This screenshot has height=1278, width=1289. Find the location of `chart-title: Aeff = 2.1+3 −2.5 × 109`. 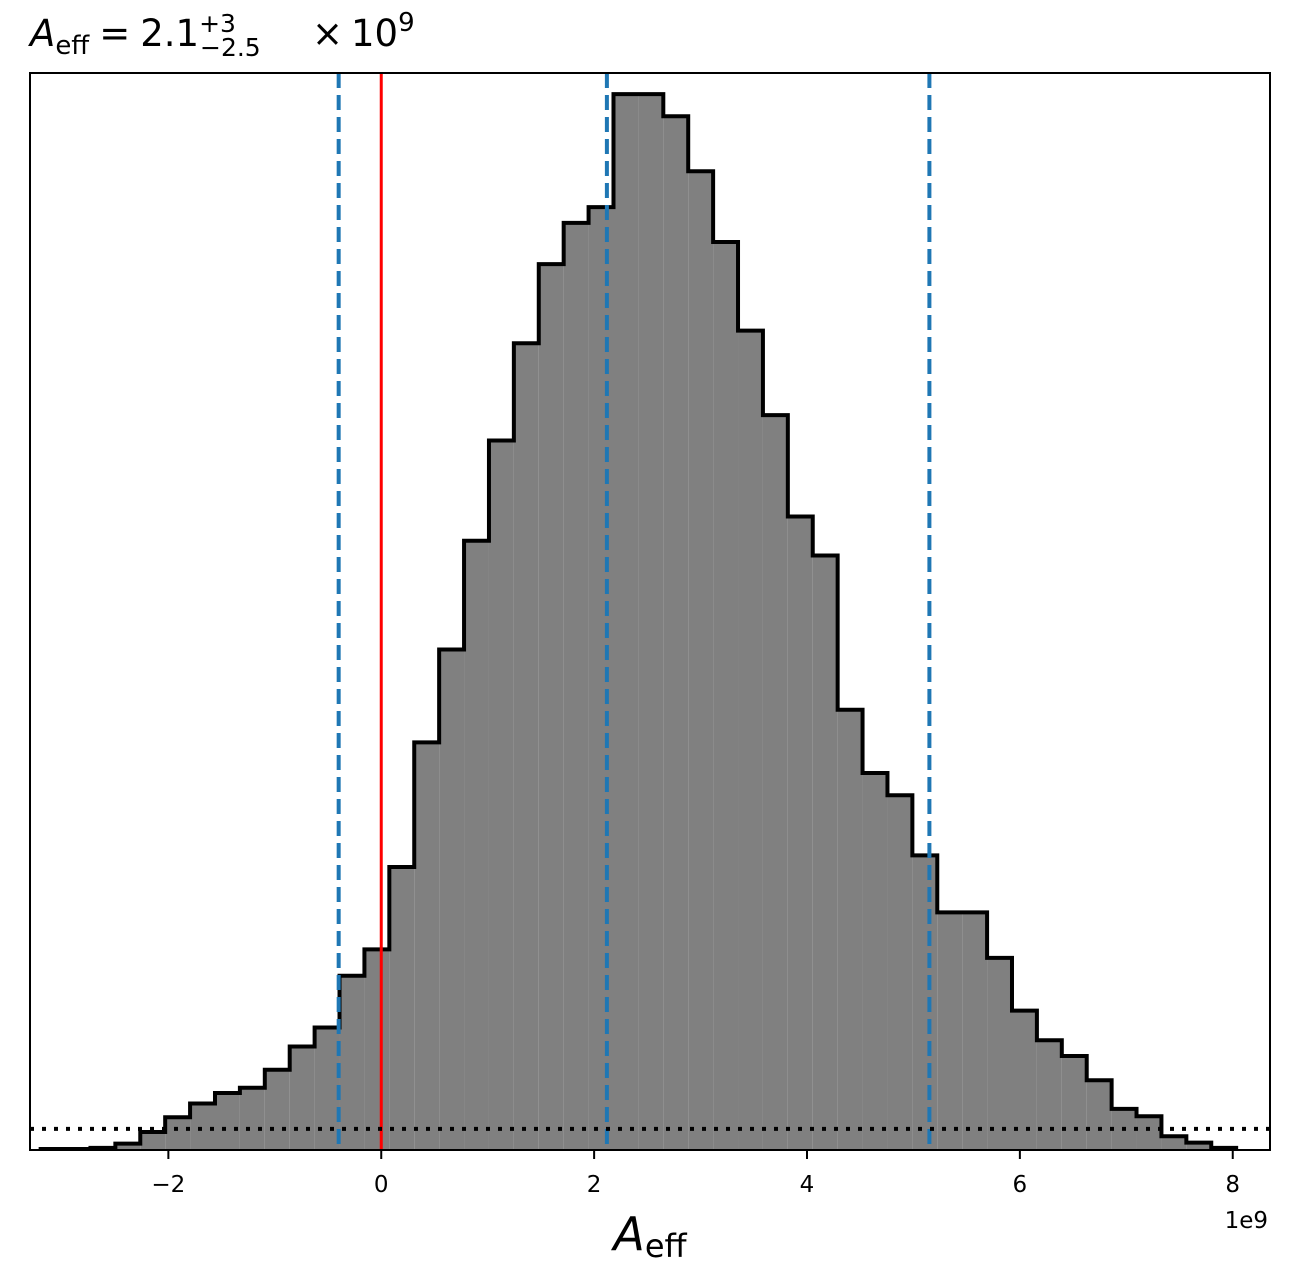

chart-title: Aeff = 2.1+3 −2.5 × 109 is located at coordinates (221, 35).